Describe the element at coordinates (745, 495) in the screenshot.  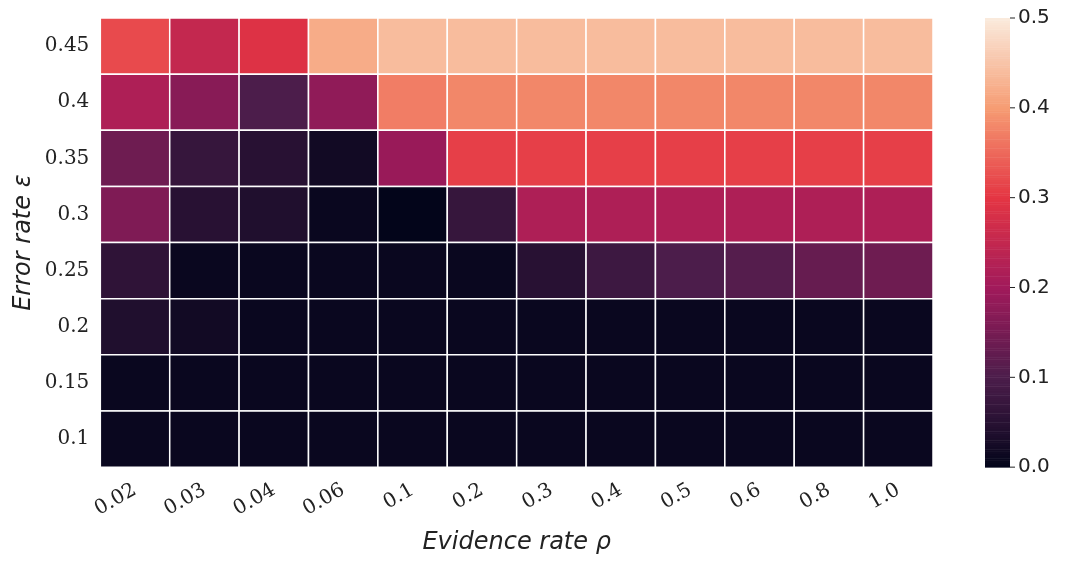
I see `x-tick-label: 0.6` at that location.